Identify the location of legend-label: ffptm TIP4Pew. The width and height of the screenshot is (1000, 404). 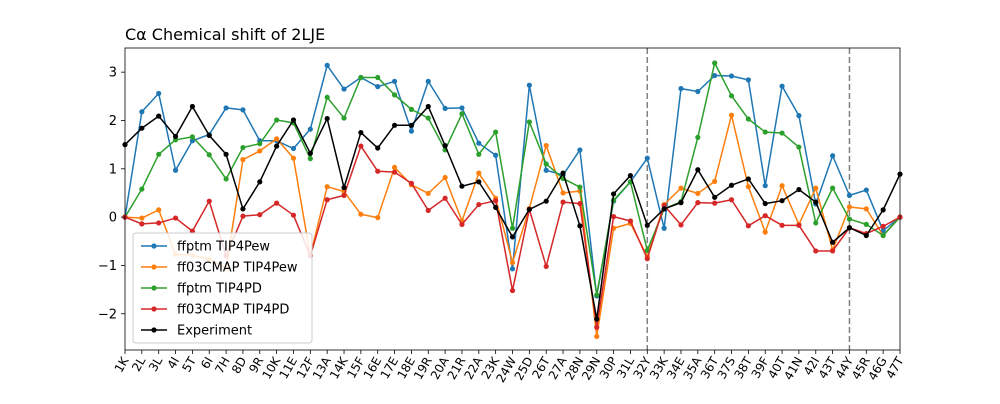
(223, 247).